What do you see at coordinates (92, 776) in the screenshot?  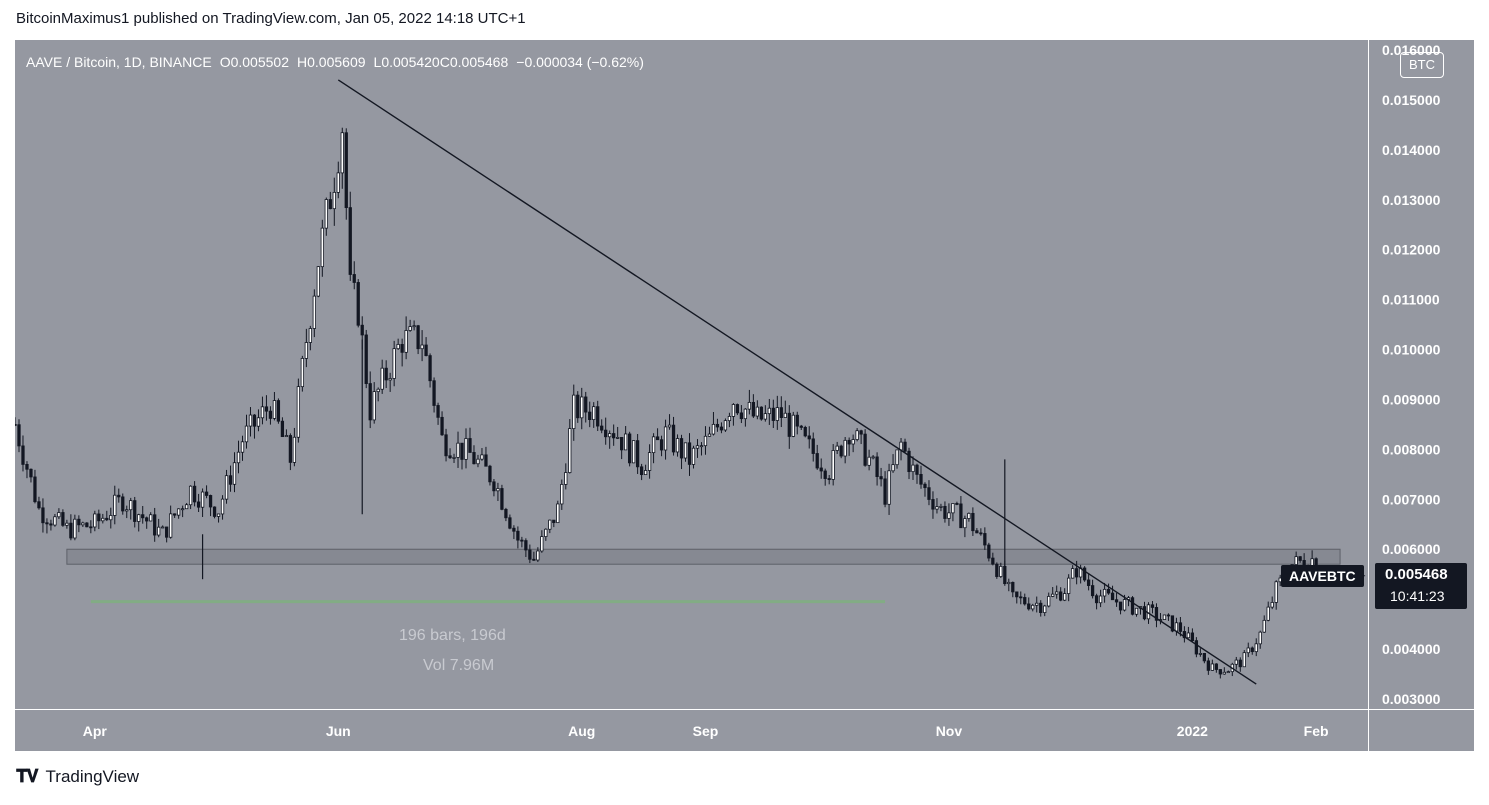 I see `footer-brand-text: TradingView` at bounding box center [92, 776].